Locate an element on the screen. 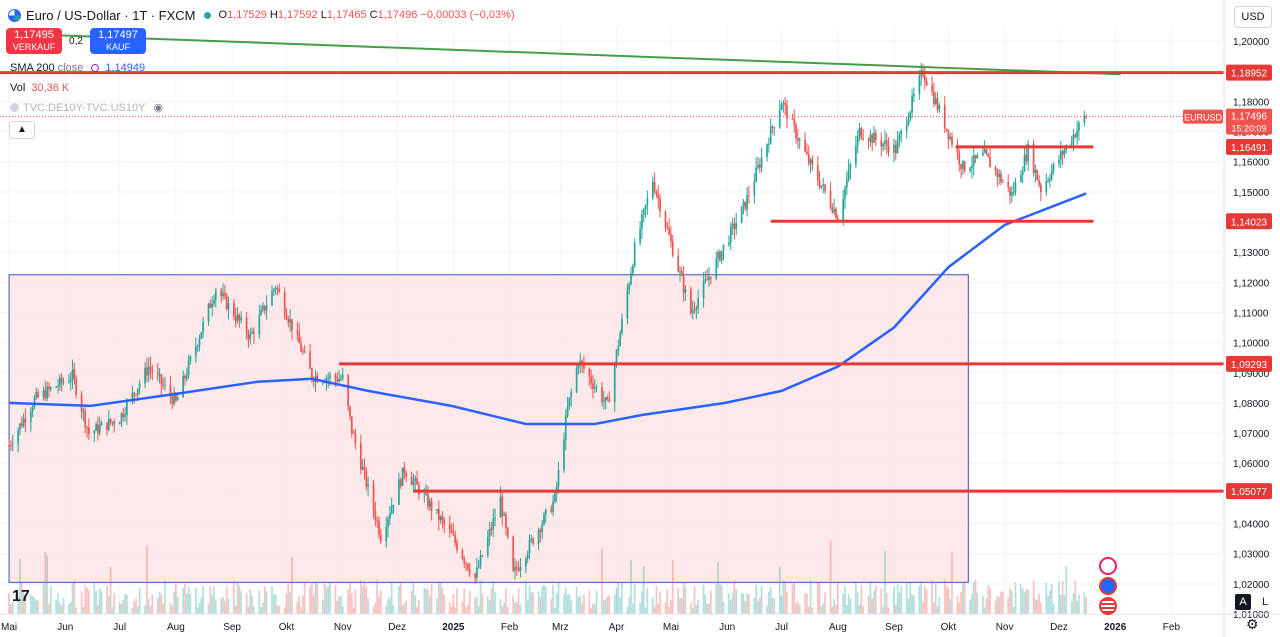  buy-button: 1,17497 KAUF is located at coordinates (118, 41).